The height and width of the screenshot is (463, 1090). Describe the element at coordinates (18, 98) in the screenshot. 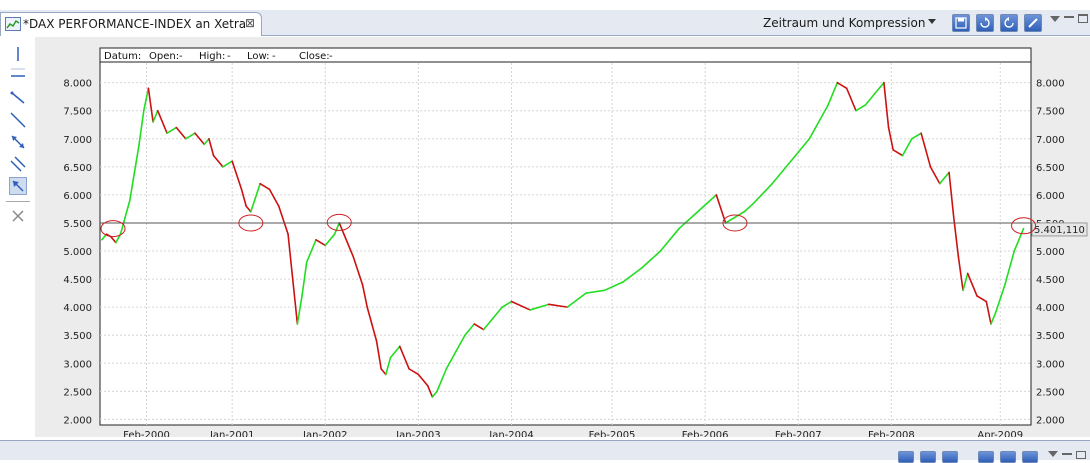

I see `trend-line-tool` at that location.